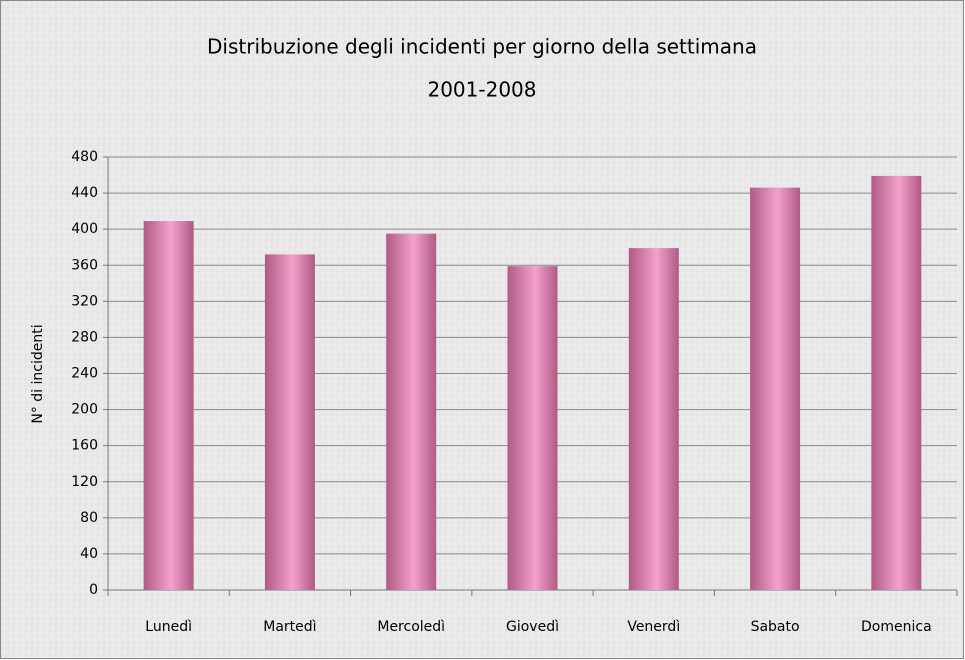 This screenshot has width=965, height=660. What do you see at coordinates (289, 627) in the screenshot?
I see `x-tick-label: Martedì` at bounding box center [289, 627].